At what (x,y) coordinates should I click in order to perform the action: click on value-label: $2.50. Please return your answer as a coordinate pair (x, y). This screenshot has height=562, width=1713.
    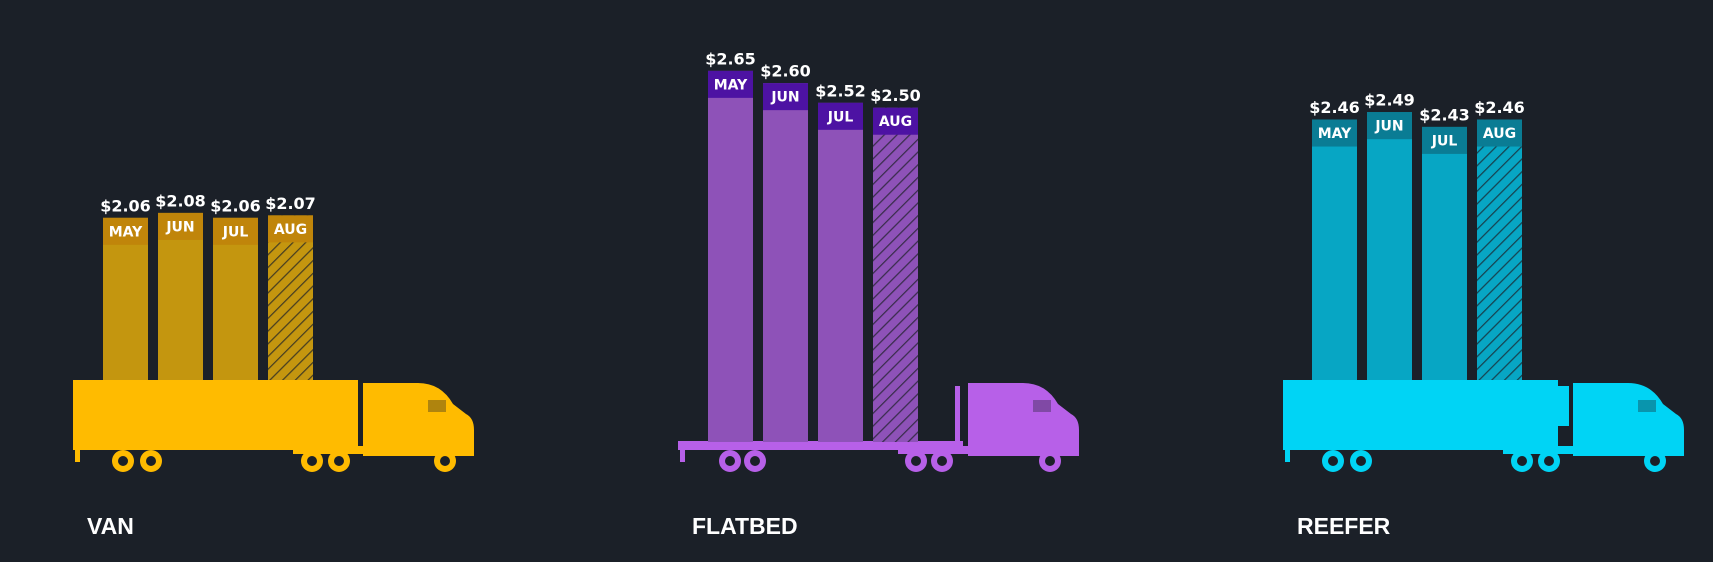
    Looking at the image, I should click on (895, 95).